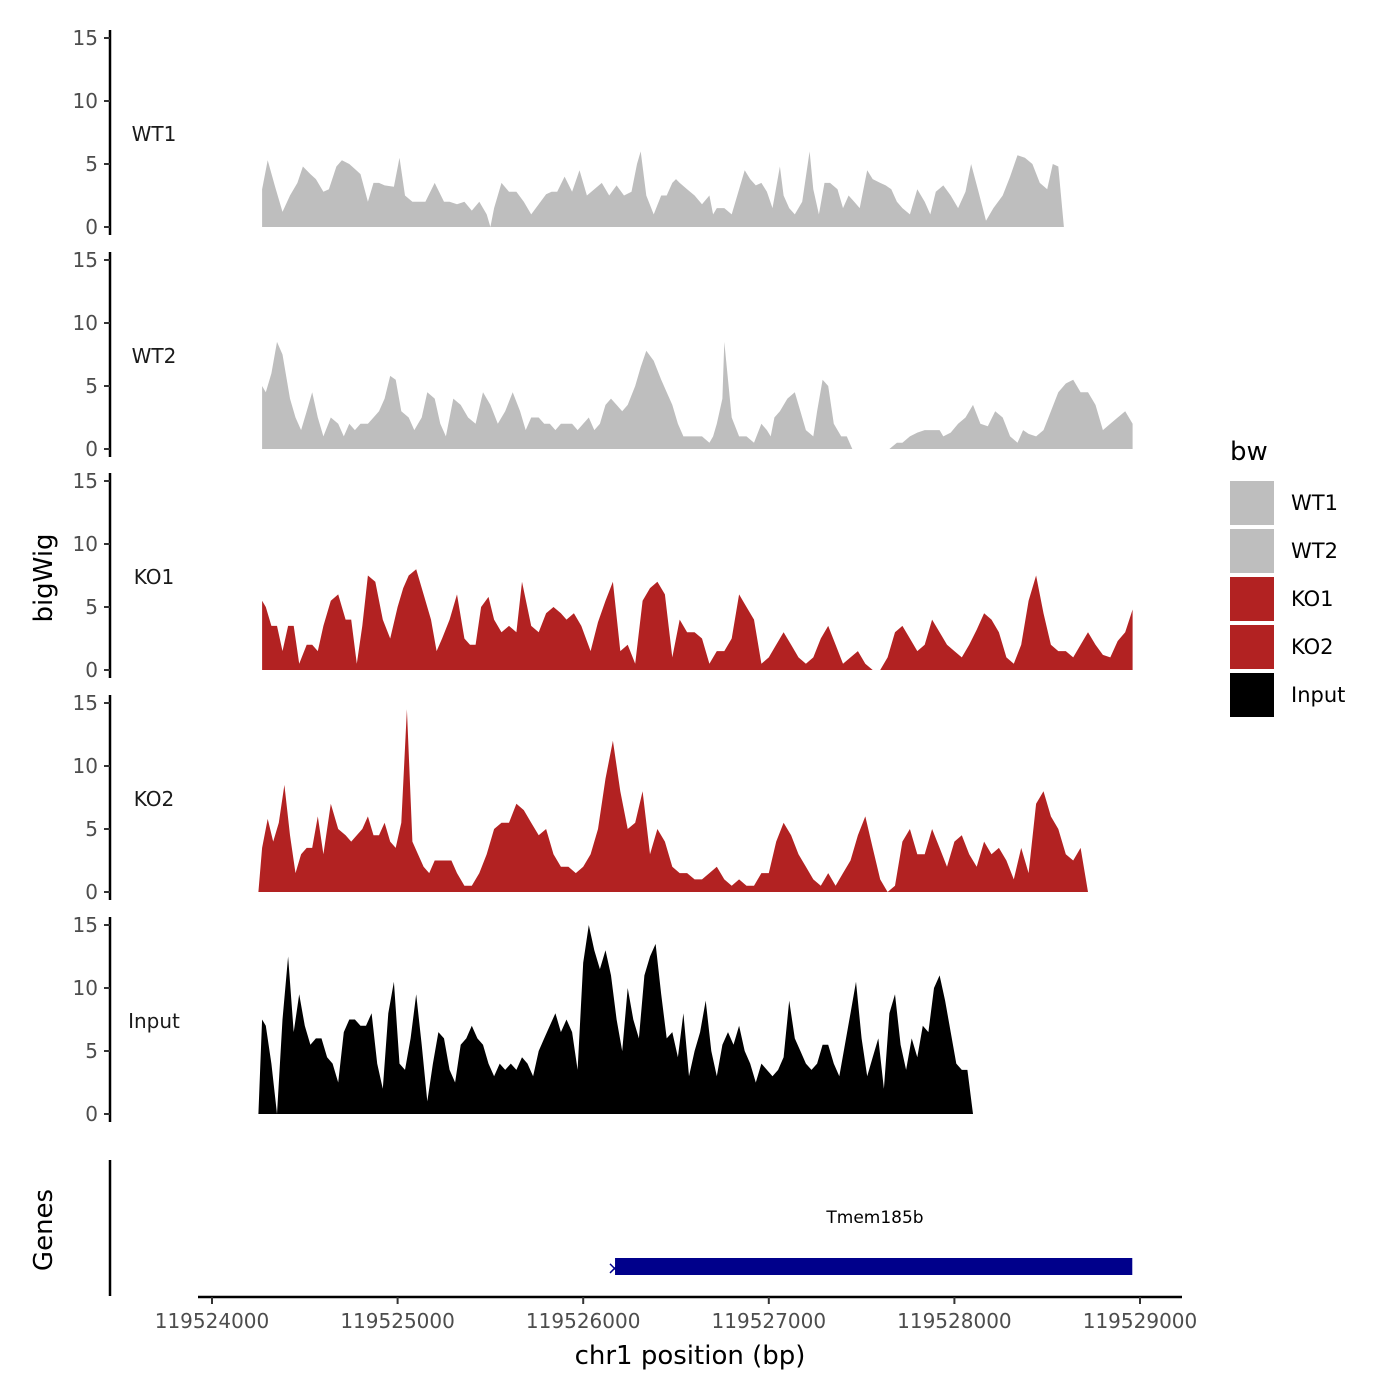  Describe the element at coordinates (1318, 695) in the screenshot. I see `legend-label-input: Input` at that location.